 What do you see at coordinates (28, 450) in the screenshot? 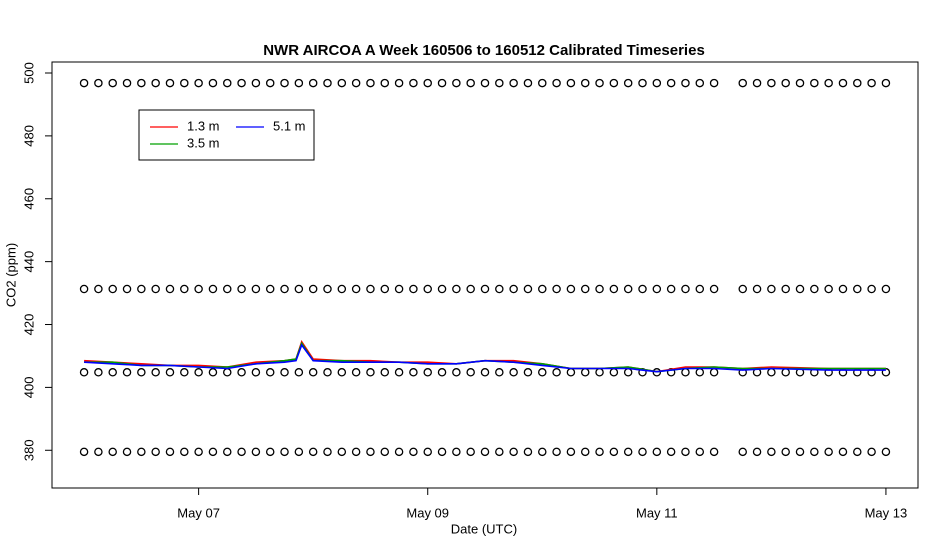
I see `y-tick-label: 380` at bounding box center [28, 450].